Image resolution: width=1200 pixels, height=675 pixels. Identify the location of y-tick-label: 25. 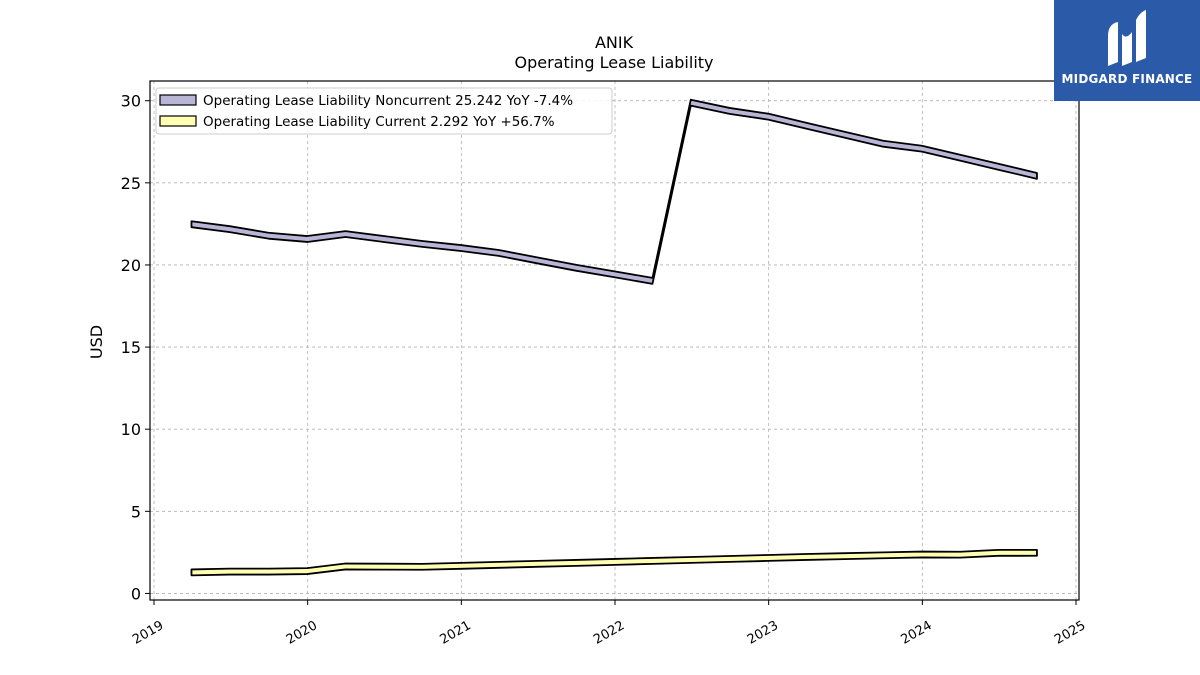
(131, 183).